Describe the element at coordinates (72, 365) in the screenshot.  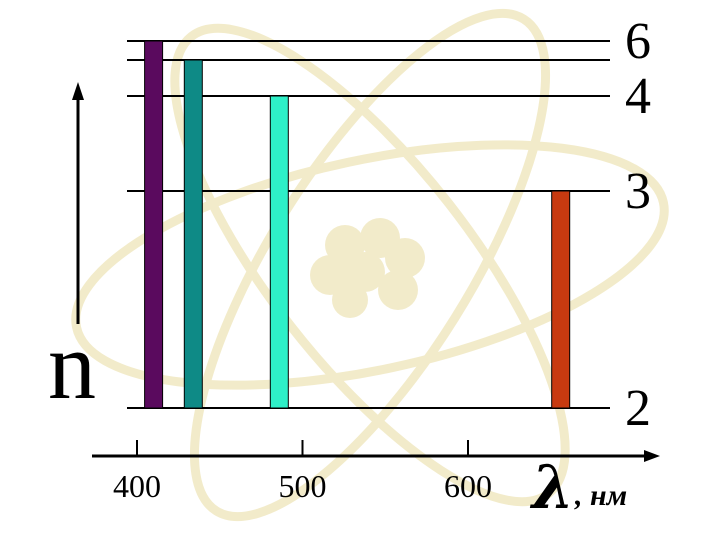
I see `y-axis-label: n` at that location.